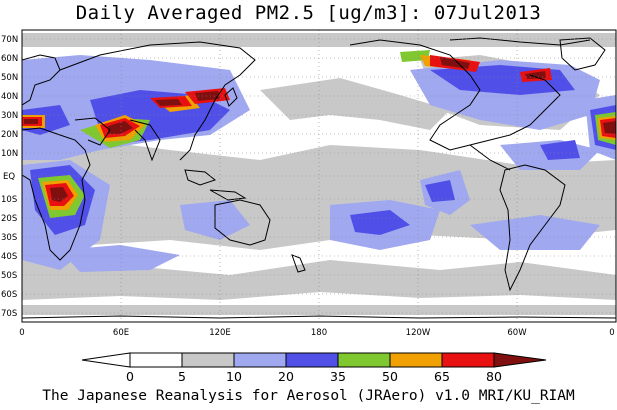 The height and width of the screenshot is (410, 617). I want to click on colorbar-label: 10, so click(234, 376).